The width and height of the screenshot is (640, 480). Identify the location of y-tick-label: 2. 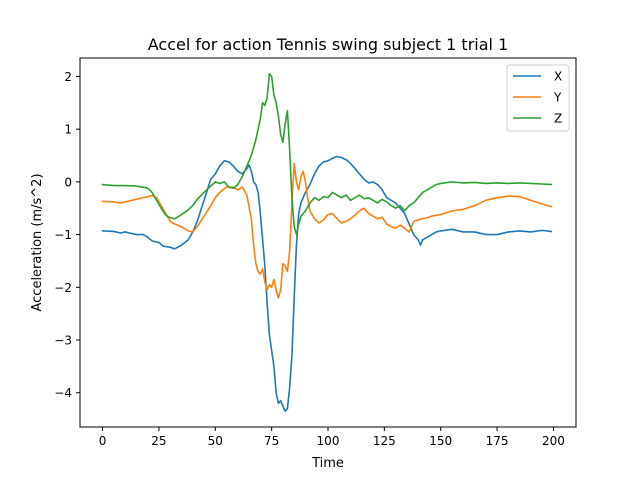
(68, 77).